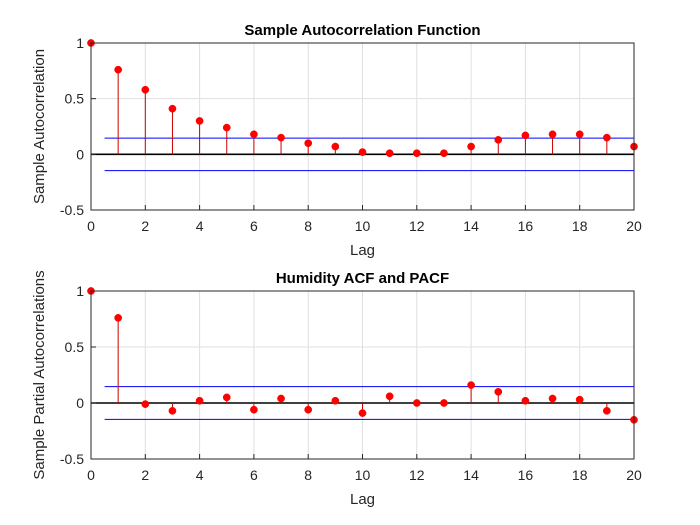 This screenshot has width=700, height=525. What do you see at coordinates (145, 226) in the screenshot?
I see `acf-x-tick-label: 2` at bounding box center [145, 226].